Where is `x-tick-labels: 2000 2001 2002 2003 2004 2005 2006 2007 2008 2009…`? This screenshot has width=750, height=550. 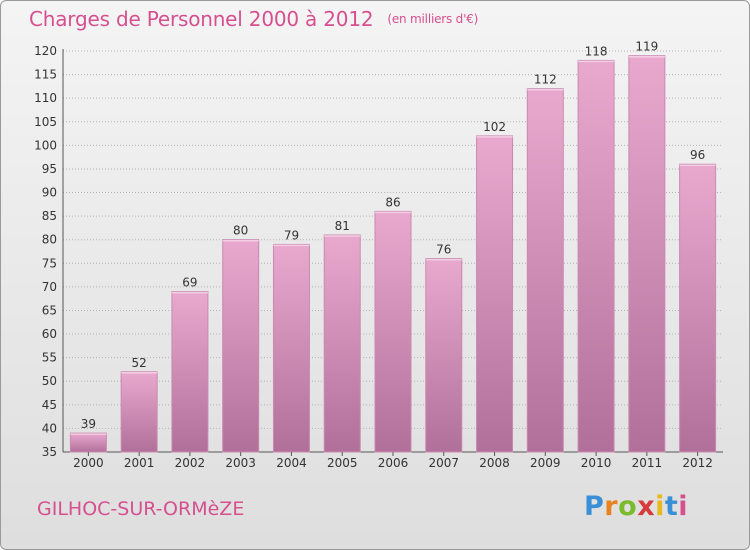
x-tick-labels: 2000 2001 2002 2003 2004 2005 2006 2007 2008 2009… is located at coordinates (393, 461).